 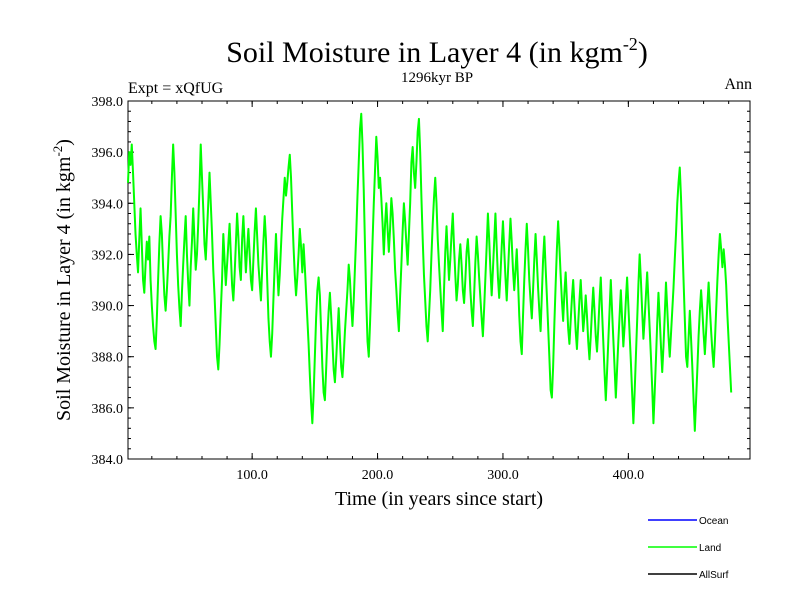 What do you see at coordinates (713, 521) in the screenshot?
I see `legend-label-ocean: Ocean` at bounding box center [713, 521].